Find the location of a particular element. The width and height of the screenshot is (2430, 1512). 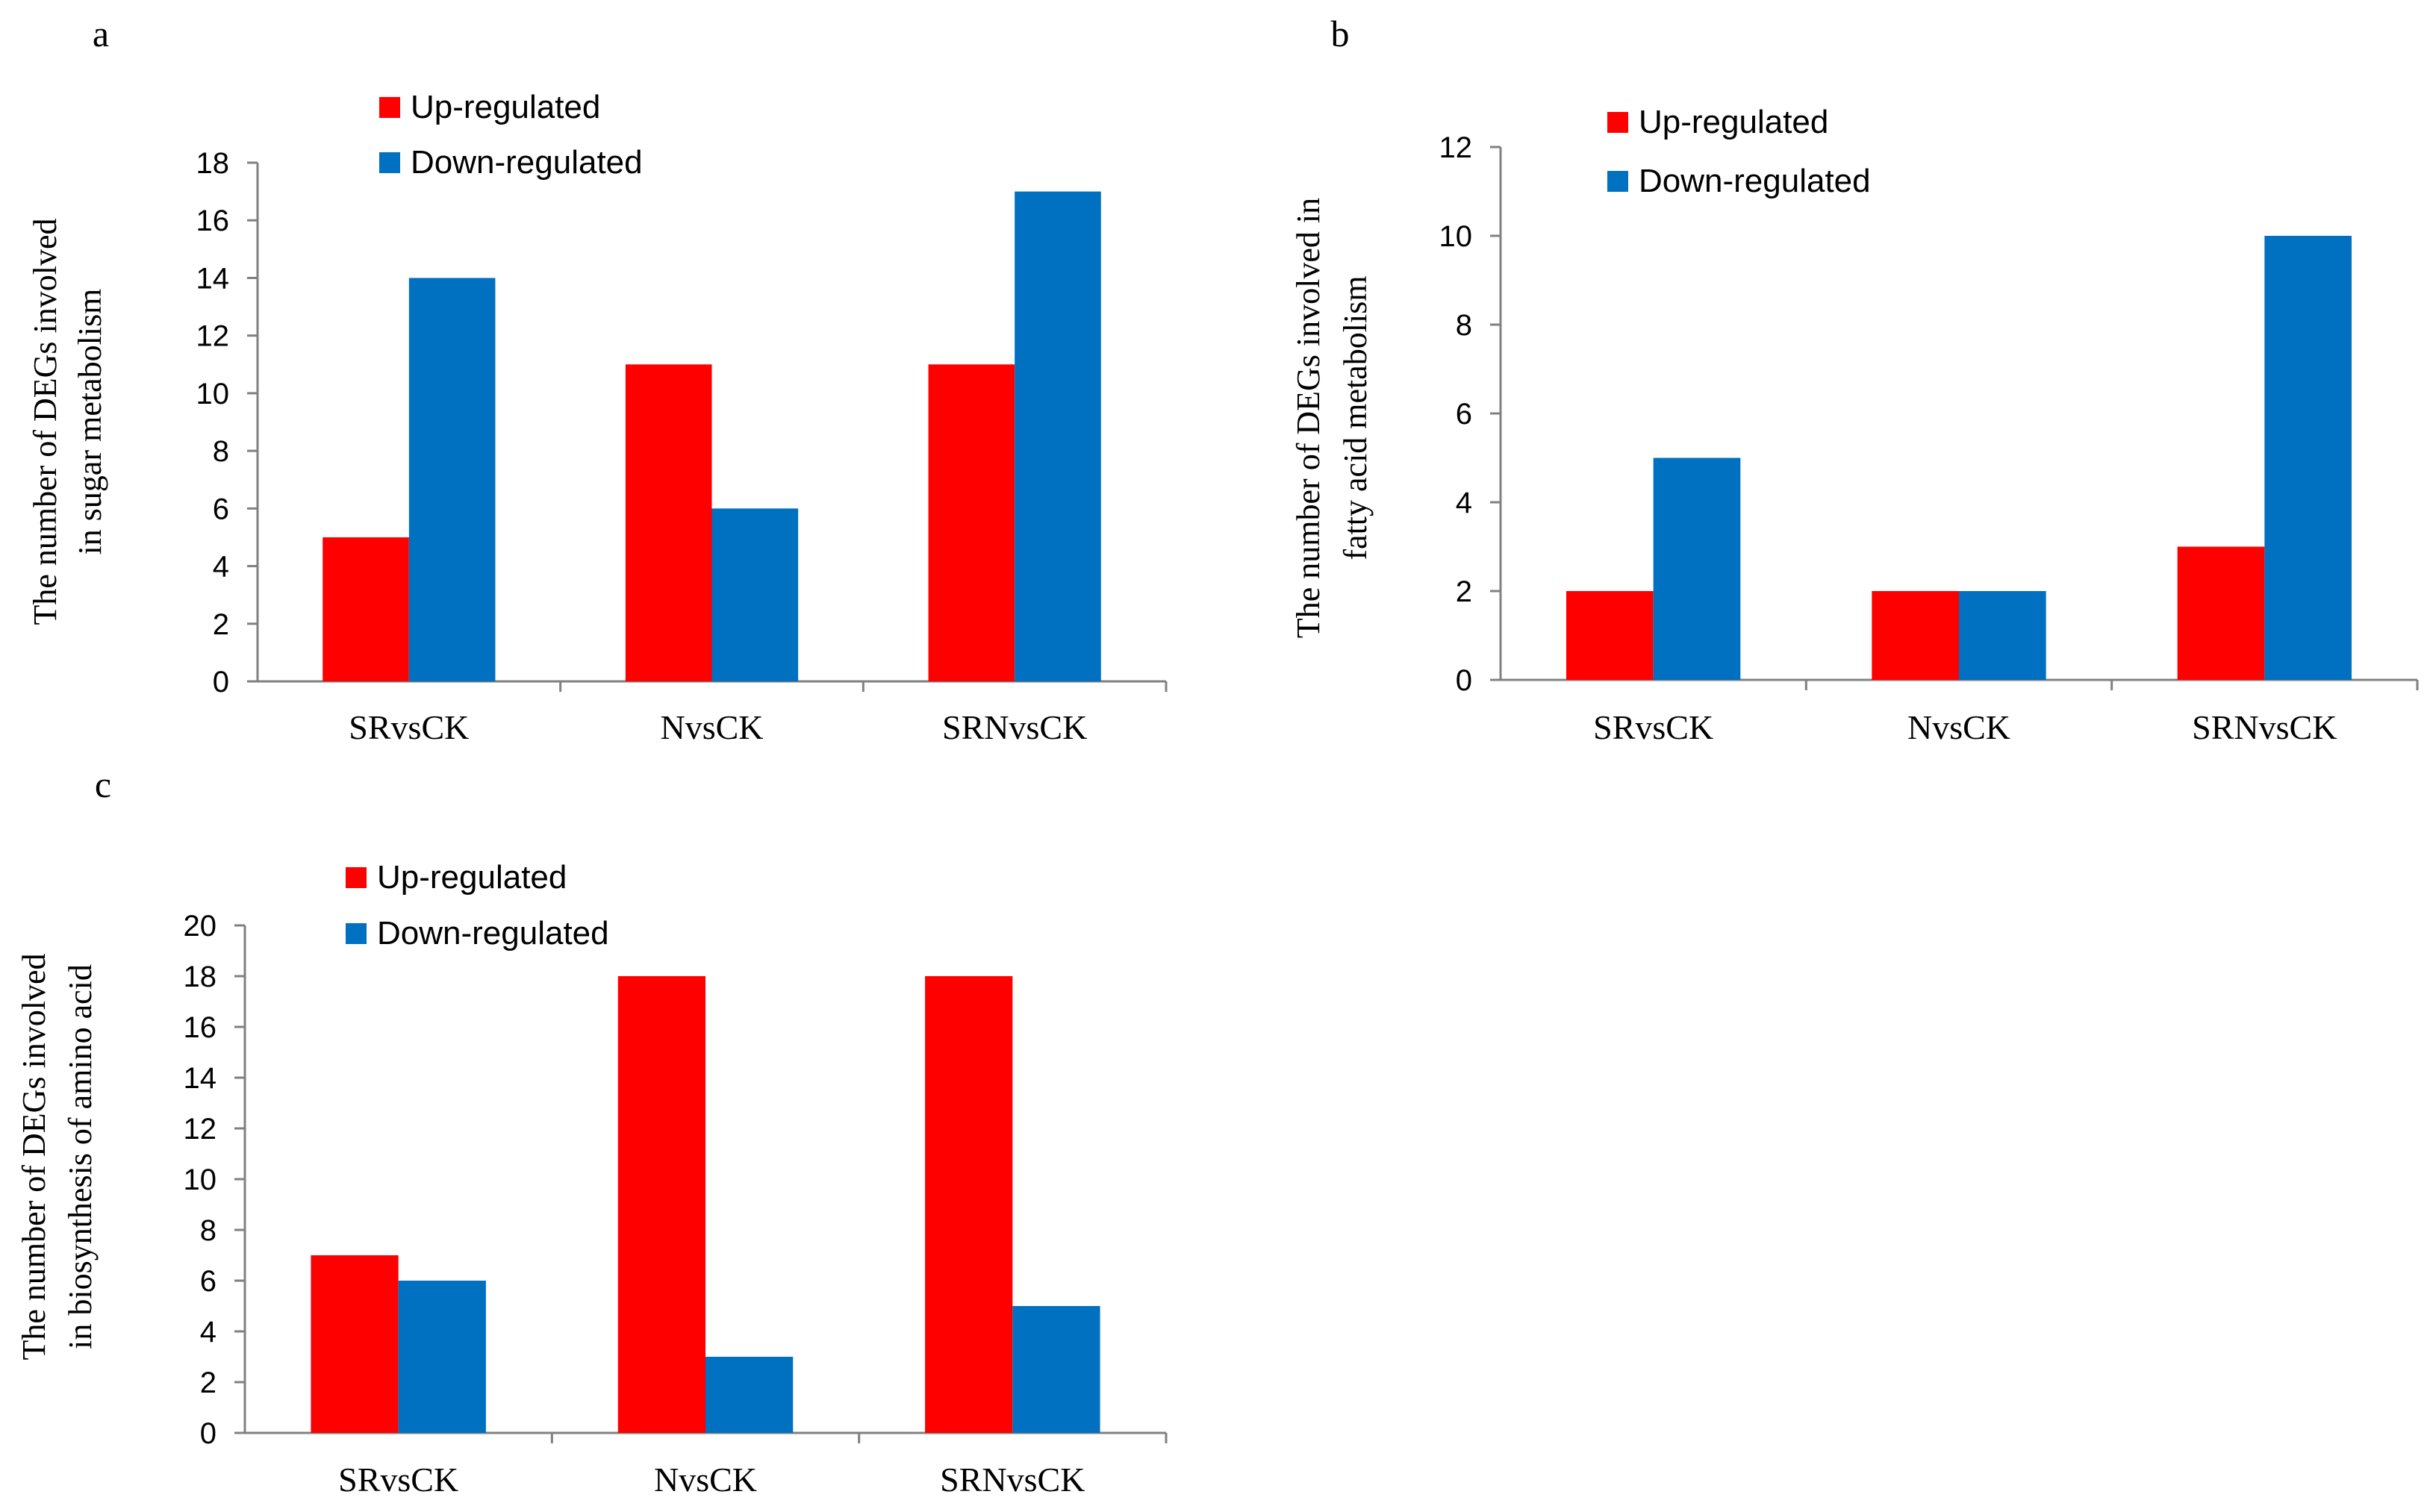

y-axis-label: in sugar metabolism is located at coordinates (90, 422).